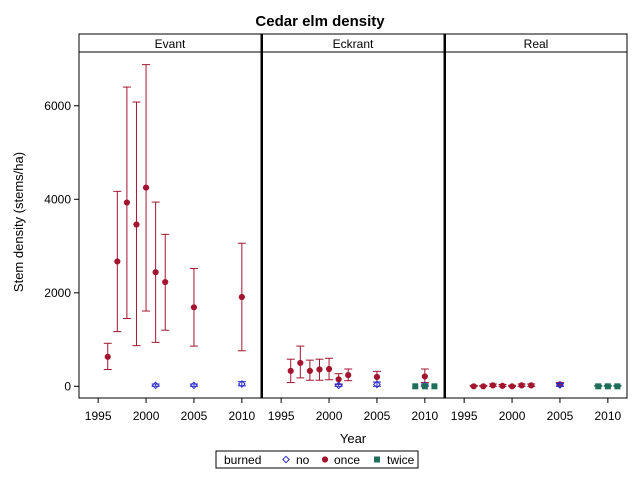 This screenshot has height=485, width=640. What do you see at coordinates (536, 44) in the screenshot?
I see `panel-label: Real` at bounding box center [536, 44].